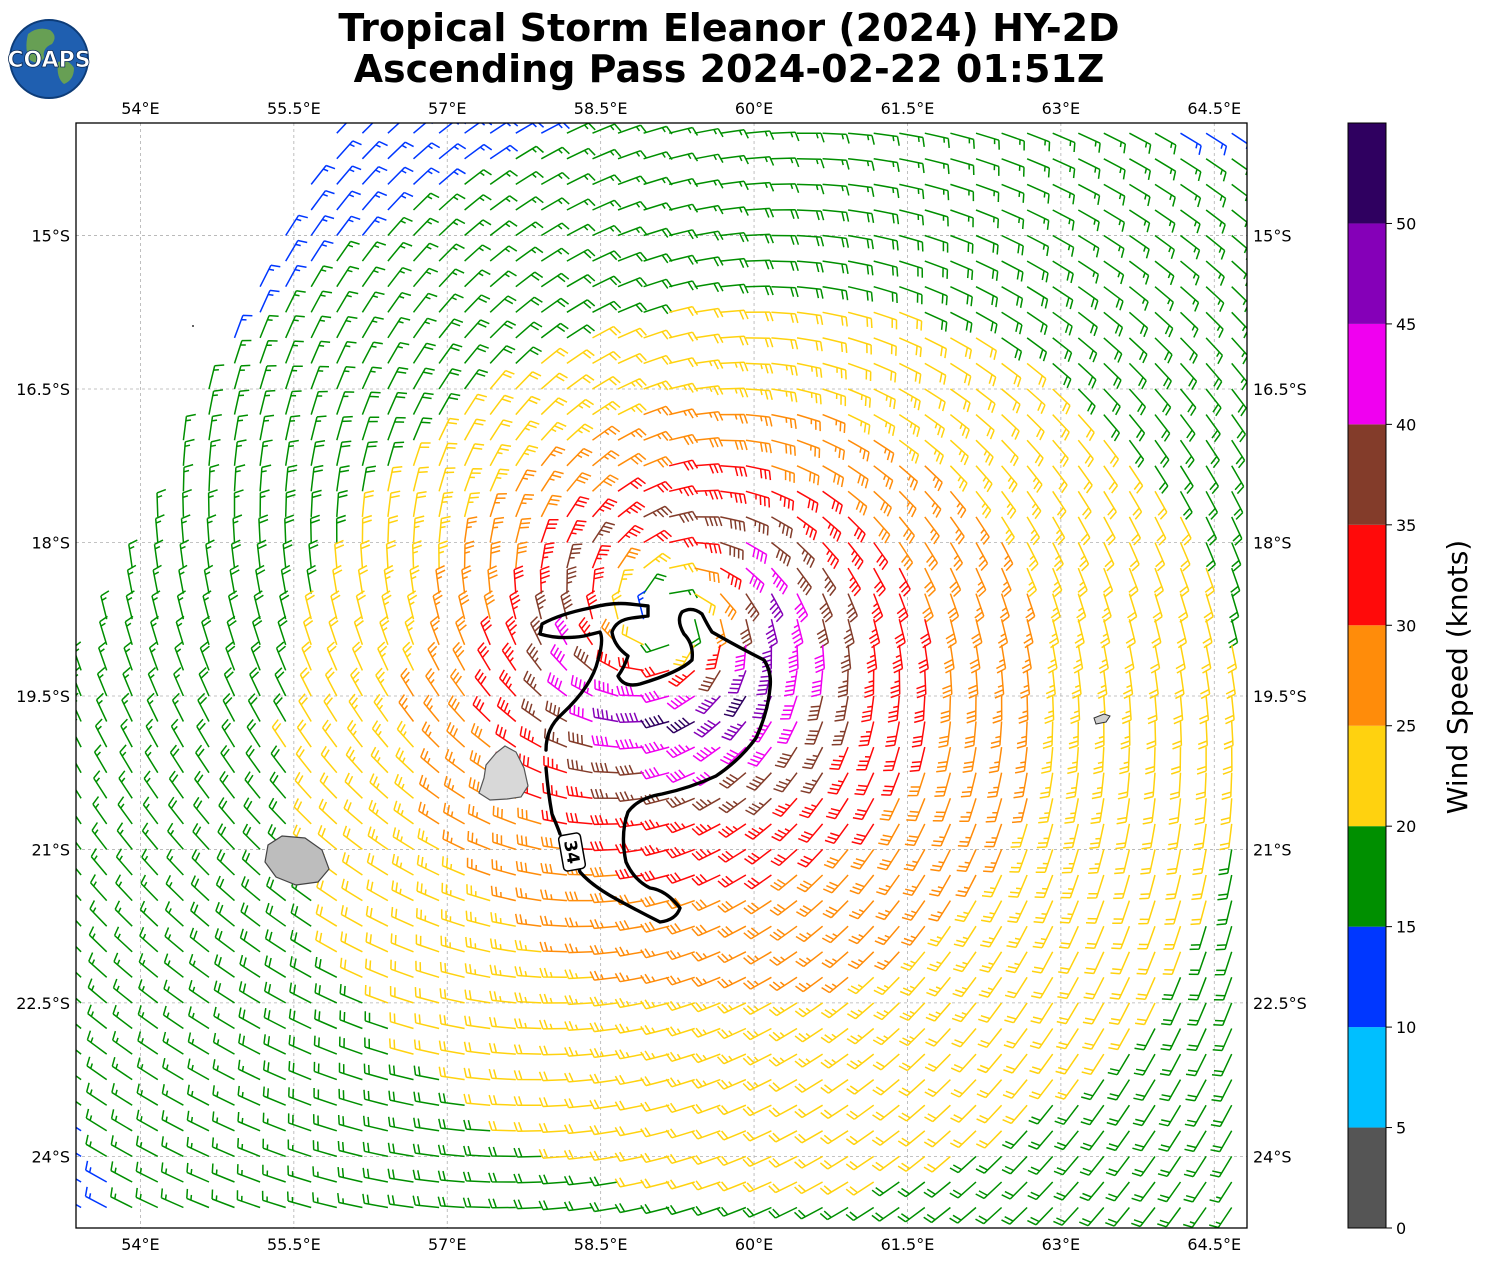 This screenshot has height=1264, width=1485. I want to click on colorbar-tick-label: 25, so click(1406, 726).